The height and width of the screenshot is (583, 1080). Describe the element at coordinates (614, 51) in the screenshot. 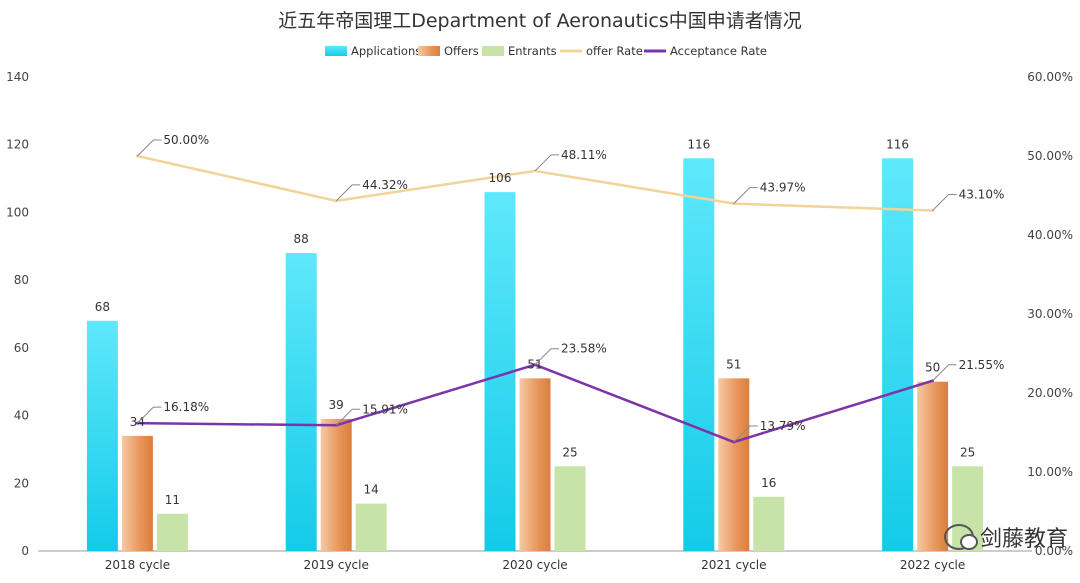

I see `legend-label: offer Rate` at that location.